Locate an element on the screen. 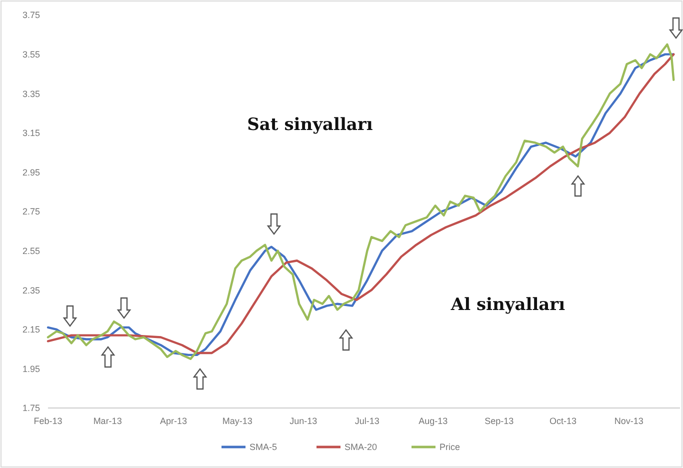 This screenshot has height=468, width=683. y-tick-label: 1.75 is located at coordinates (31, 408).